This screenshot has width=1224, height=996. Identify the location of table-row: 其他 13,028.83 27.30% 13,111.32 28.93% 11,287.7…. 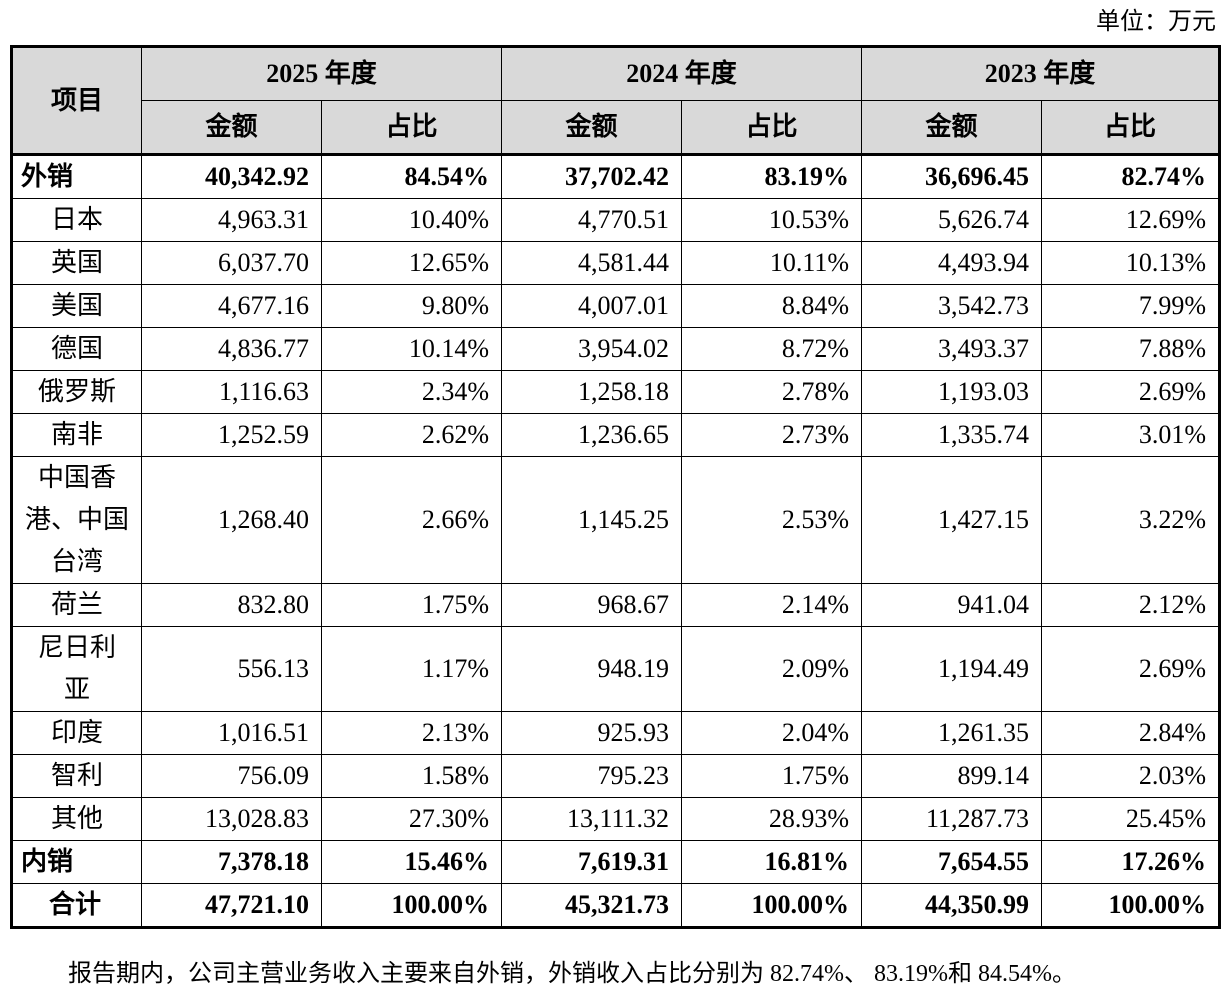
(616, 819).